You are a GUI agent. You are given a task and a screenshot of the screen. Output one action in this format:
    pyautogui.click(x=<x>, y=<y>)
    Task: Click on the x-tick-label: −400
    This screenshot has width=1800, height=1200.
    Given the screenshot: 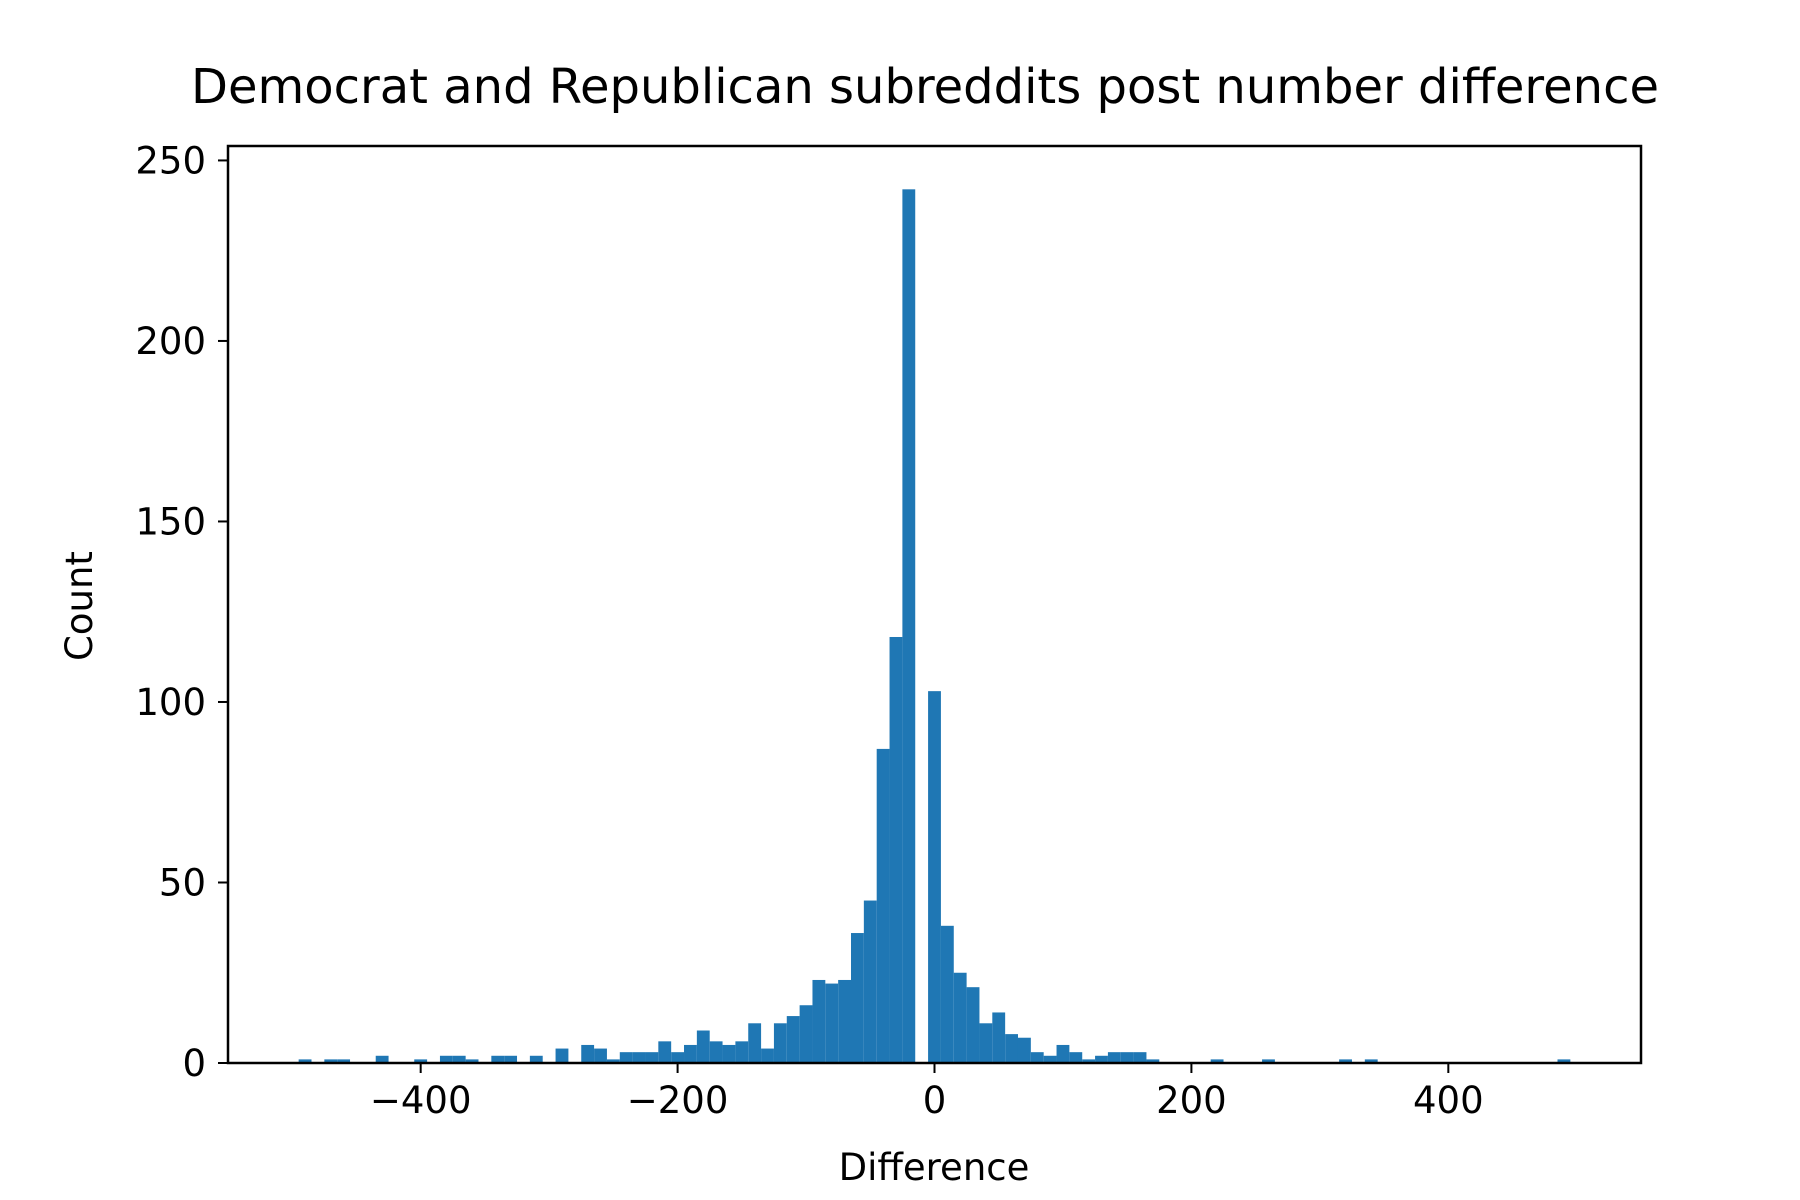 What is the action you would take?
    pyautogui.click(x=421, y=1100)
    